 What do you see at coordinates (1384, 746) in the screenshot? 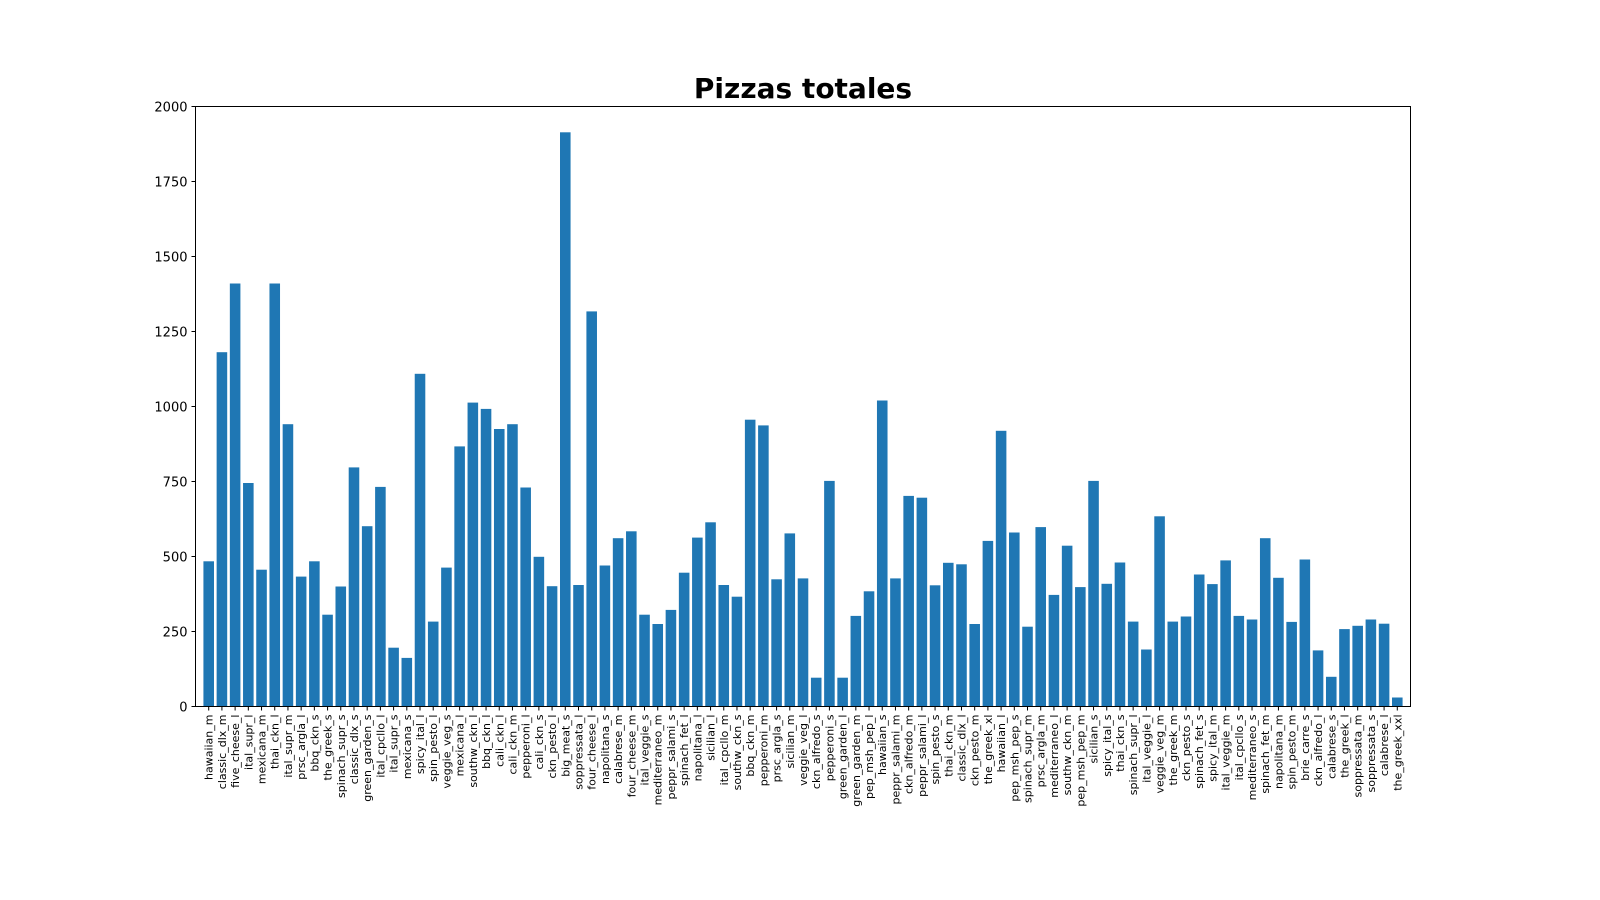
I see `x-tick-label: calabrese_l` at bounding box center [1384, 746].